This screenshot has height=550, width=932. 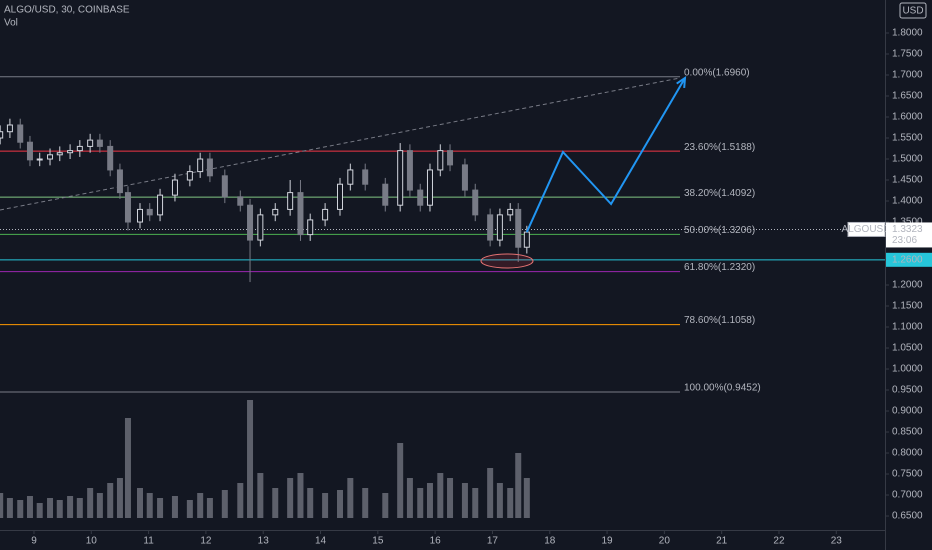 What do you see at coordinates (607, 541) in the screenshot?
I see `x-tick-label: 19` at bounding box center [607, 541].